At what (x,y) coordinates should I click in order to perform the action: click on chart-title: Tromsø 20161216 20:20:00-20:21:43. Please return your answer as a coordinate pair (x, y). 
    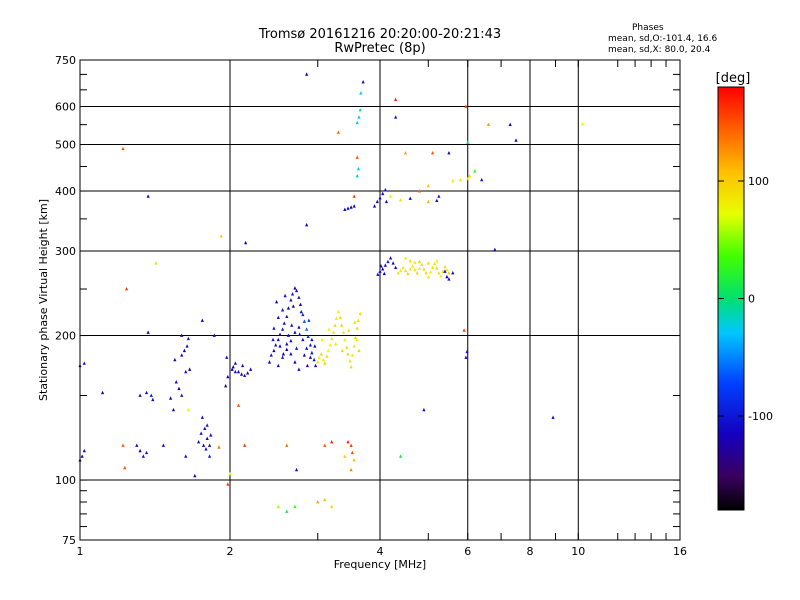
    Looking at the image, I should click on (380, 34).